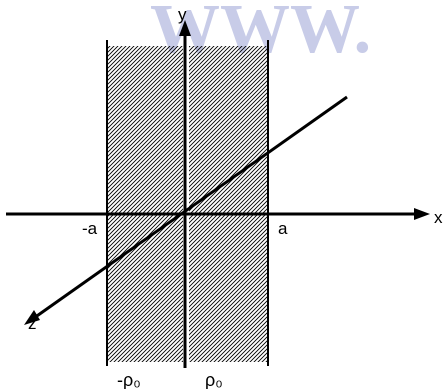 The height and width of the screenshot is (389, 444). Describe the element at coordinates (185, 28) in the screenshot. I see `y-axis-arrowhead` at that location.